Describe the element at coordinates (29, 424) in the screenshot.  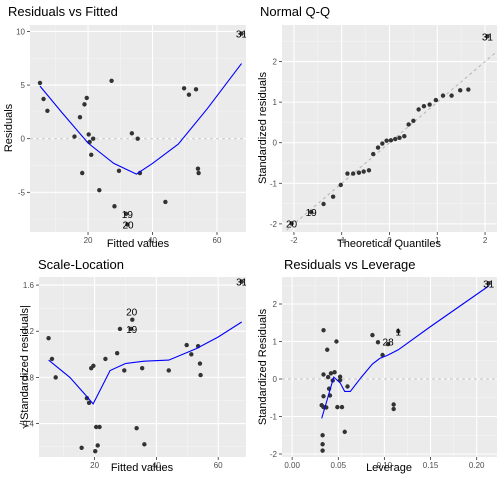
I see `y-tick-label: 0.4` at that location.